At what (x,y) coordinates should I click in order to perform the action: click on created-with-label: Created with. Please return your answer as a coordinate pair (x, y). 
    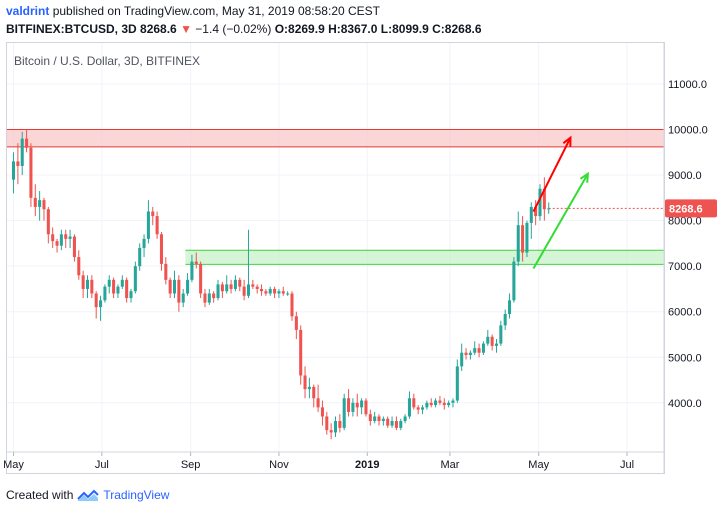
    Looking at the image, I should click on (40, 495).